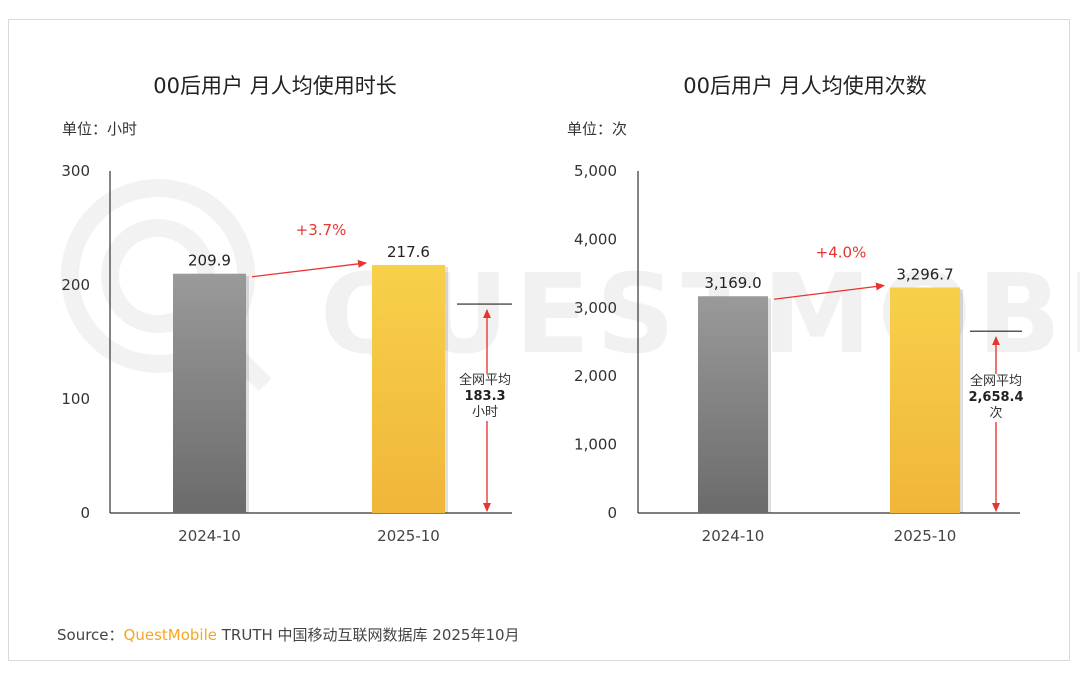 Image resolution: width=1080 pixels, height=676 pixels. I want to click on average-callout-duration: 全网平均 183.3 小时, so click(485, 397).